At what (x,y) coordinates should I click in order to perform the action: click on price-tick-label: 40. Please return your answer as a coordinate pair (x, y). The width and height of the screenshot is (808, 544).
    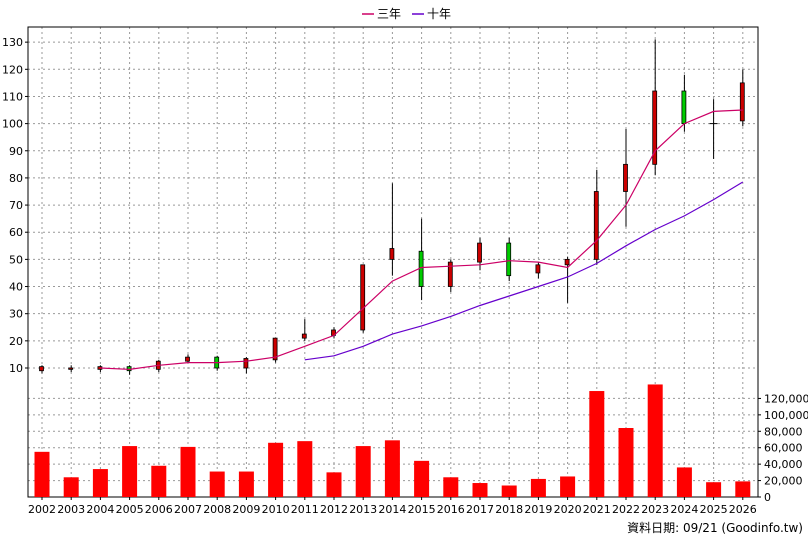
    Looking at the image, I should click on (16, 287).